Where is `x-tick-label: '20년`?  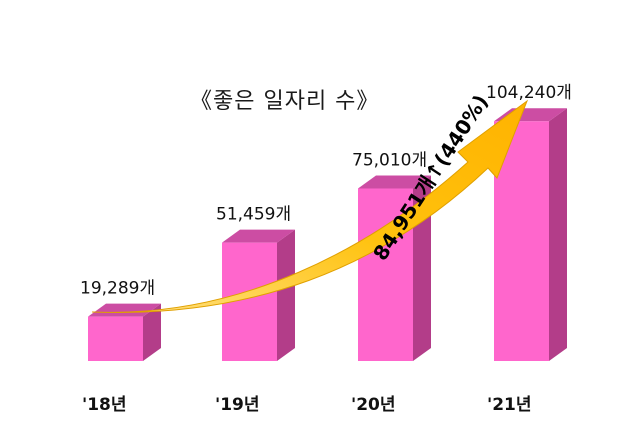
x-tick-label: '20년 is located at coordinates (373, 405).